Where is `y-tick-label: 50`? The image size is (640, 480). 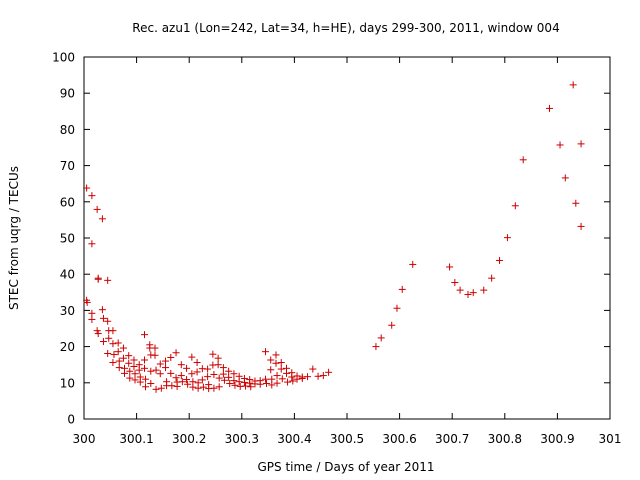 y-tick-label: 50 is located at coordinates (67, 239).